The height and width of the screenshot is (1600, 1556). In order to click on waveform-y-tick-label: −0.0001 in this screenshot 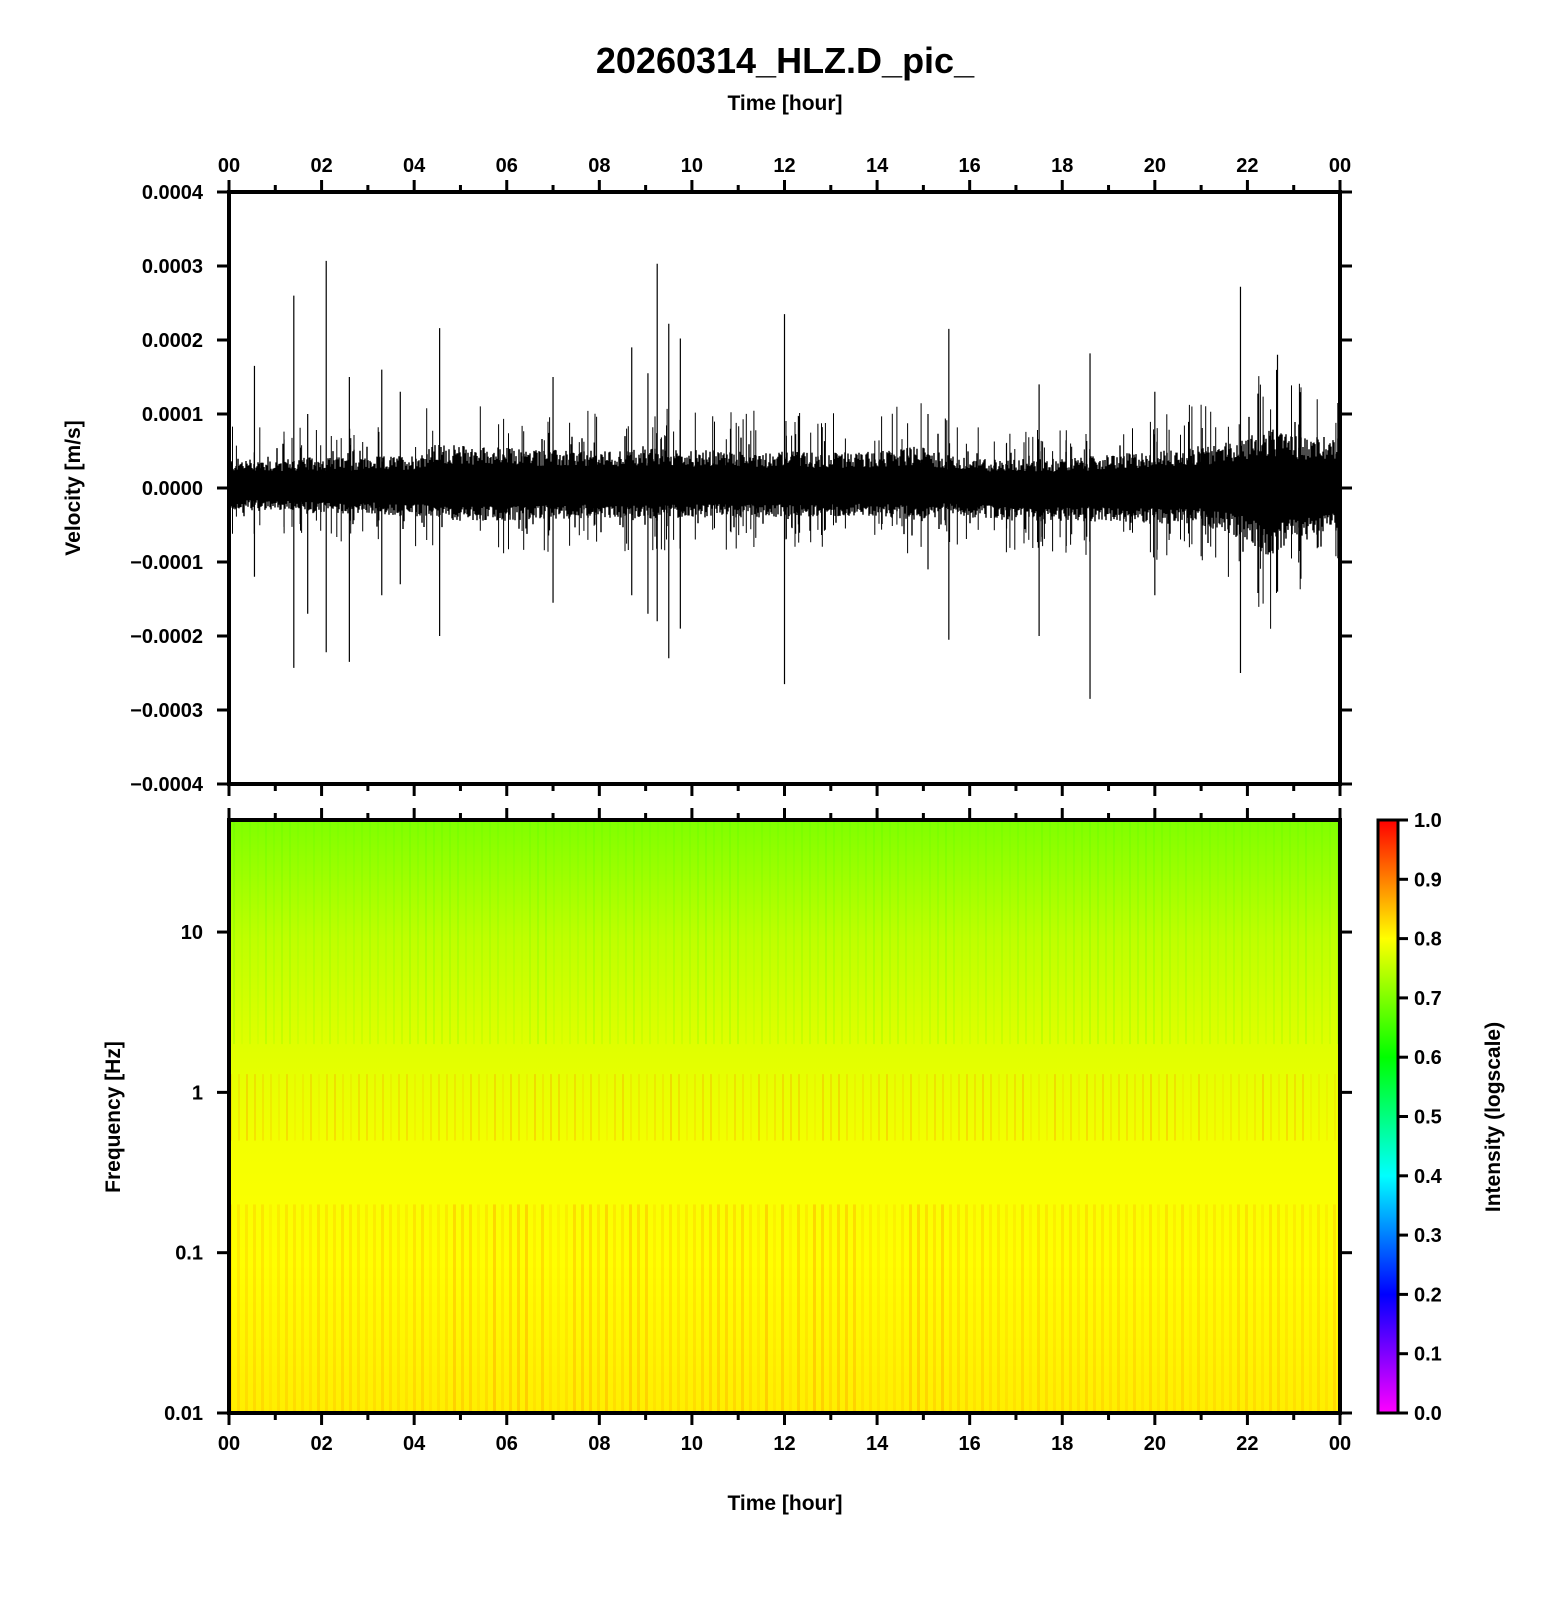, I will do `click(166, 563)`.